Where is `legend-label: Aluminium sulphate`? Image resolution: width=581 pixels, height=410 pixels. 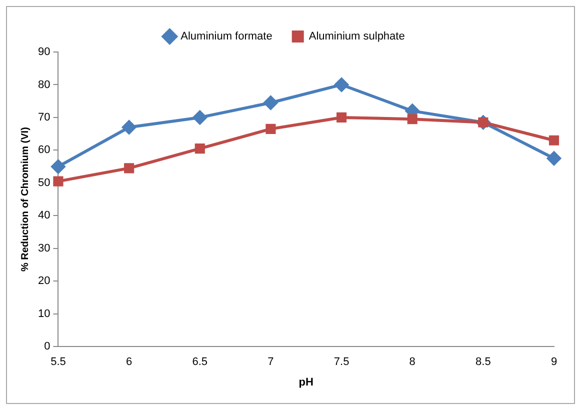
legend-label: Aluminium sulphate is located at coordinates (356, 36).